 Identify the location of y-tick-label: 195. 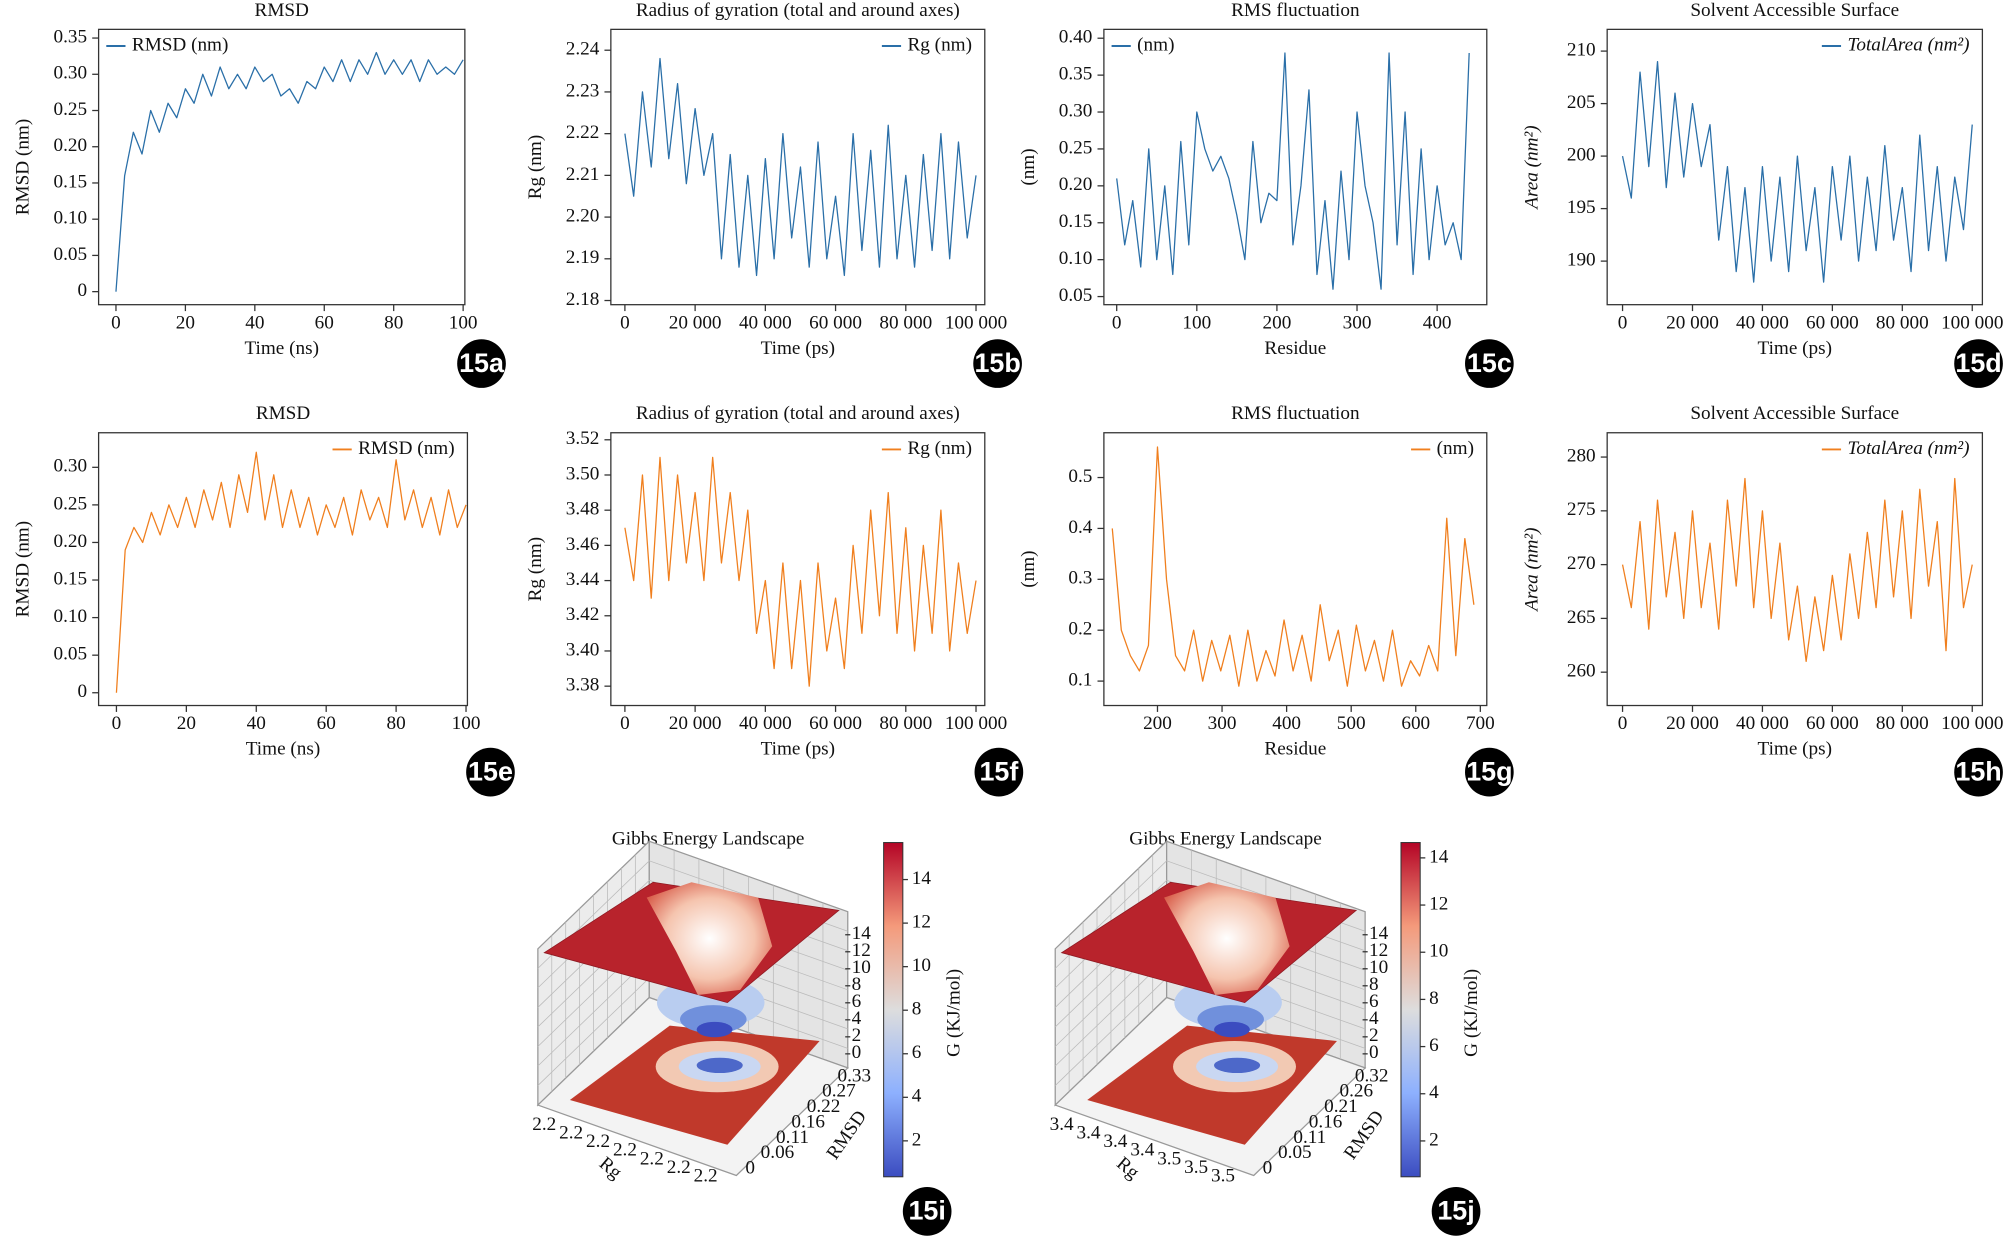
(1581, 207).